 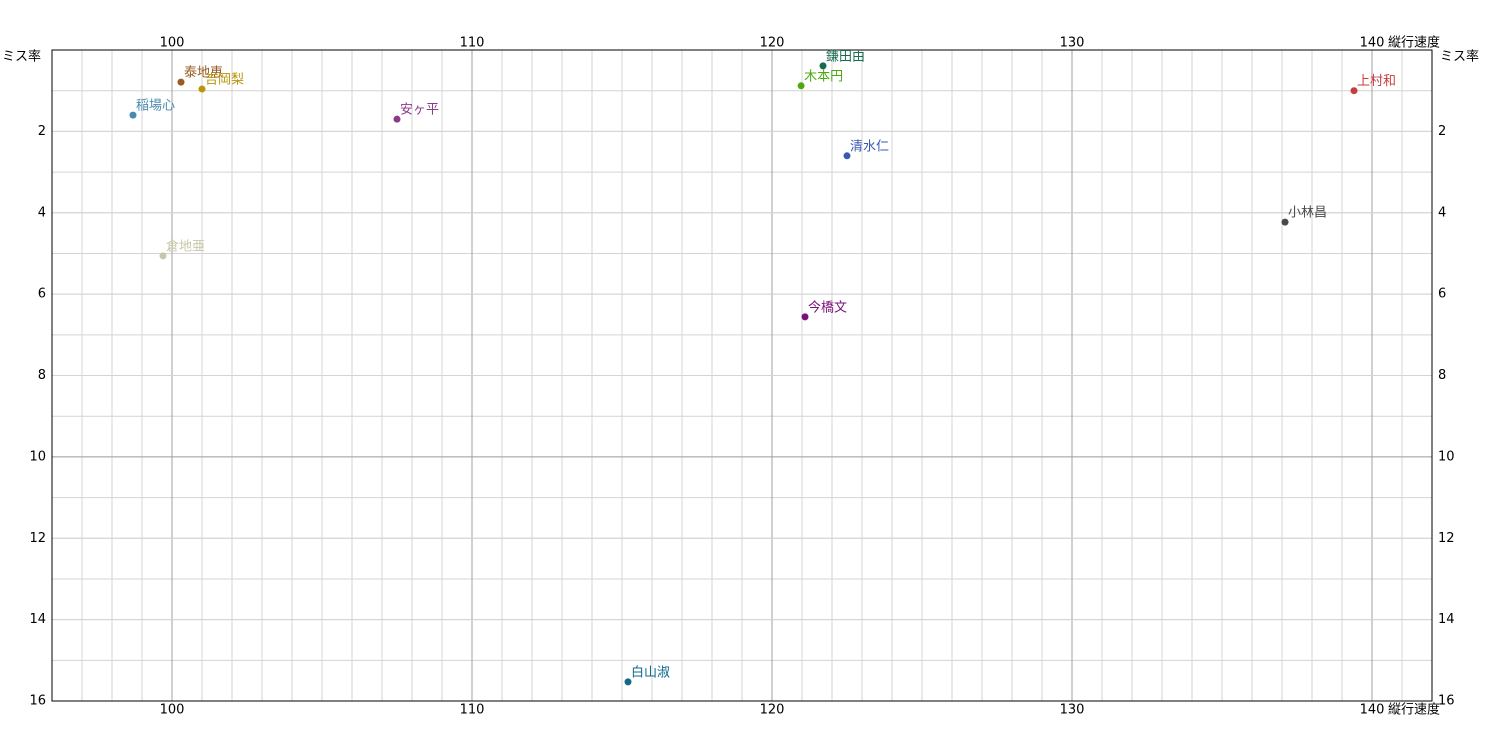 I want to click on y-tick-label: 16, so click(x=37, y=701).